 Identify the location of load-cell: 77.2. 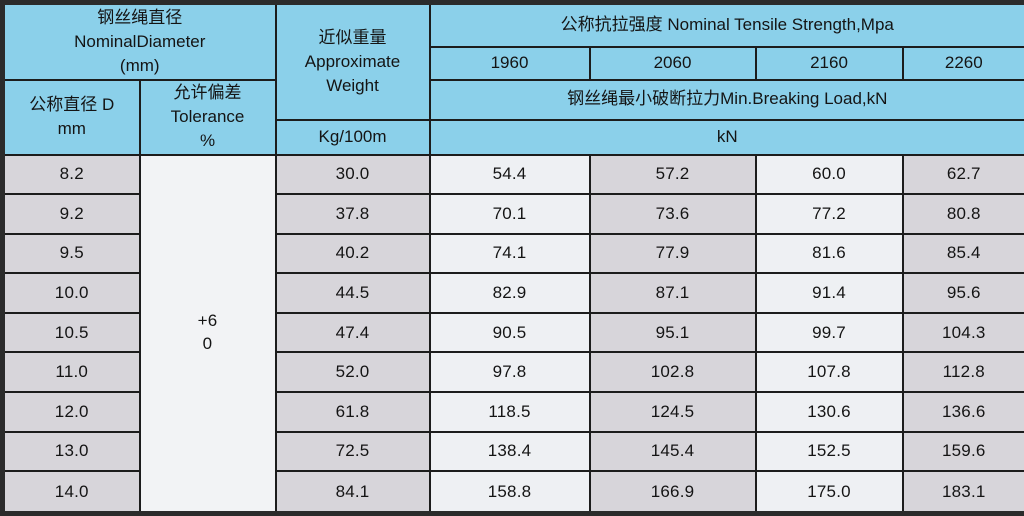
(829, 214).